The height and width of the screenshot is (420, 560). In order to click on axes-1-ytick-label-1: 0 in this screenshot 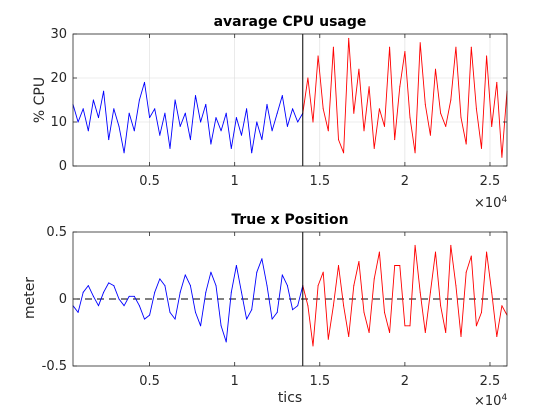, I will do `click(63, 299)`.